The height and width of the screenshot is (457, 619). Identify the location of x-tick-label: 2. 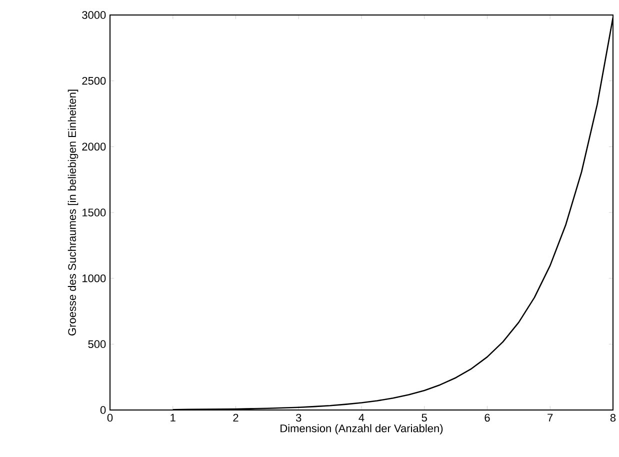
(235, 418).